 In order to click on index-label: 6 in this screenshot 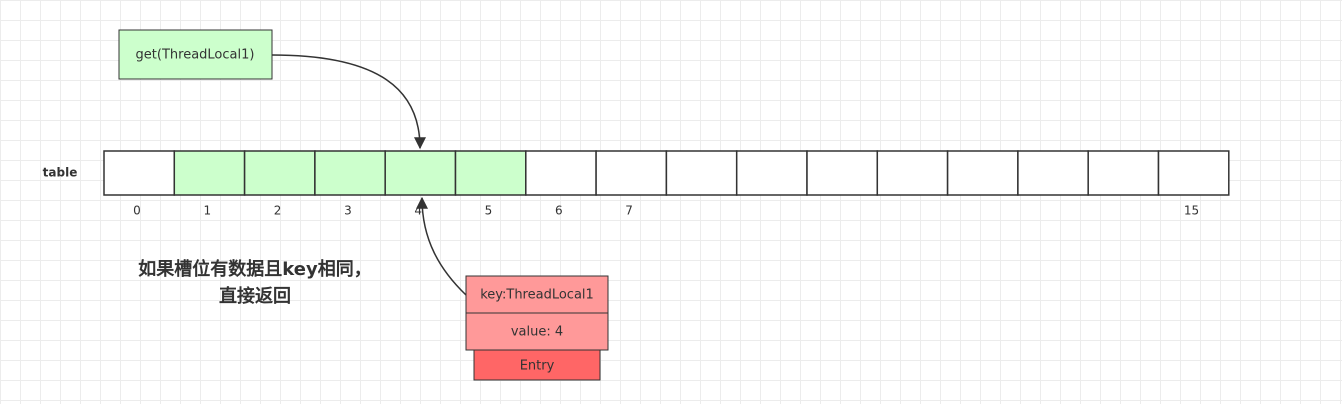, I will do `click(559, 211)`.